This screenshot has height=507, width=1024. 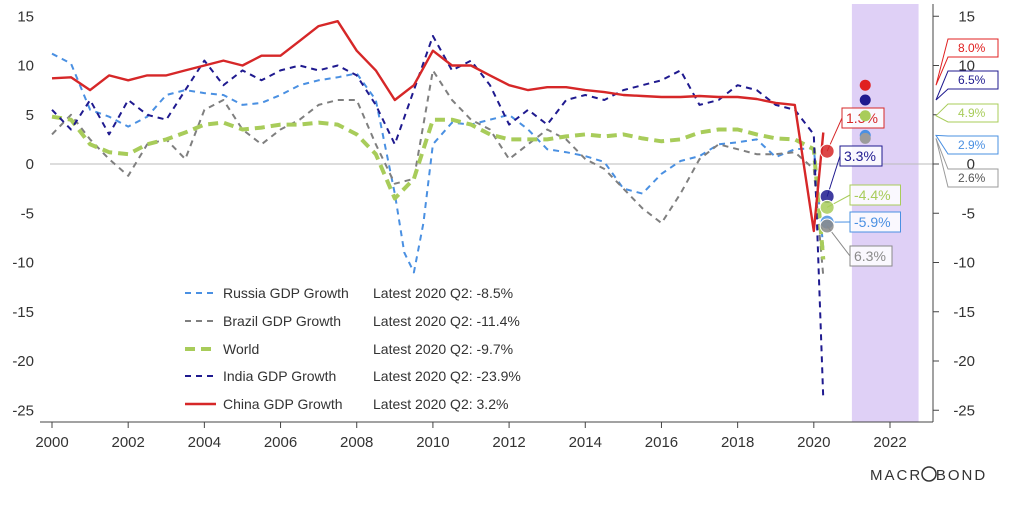 What do you see at coordinates (286, 293) in the screenshot?
I see `legend-label: Russia GDP Growth` at bounding box center [286, 293].